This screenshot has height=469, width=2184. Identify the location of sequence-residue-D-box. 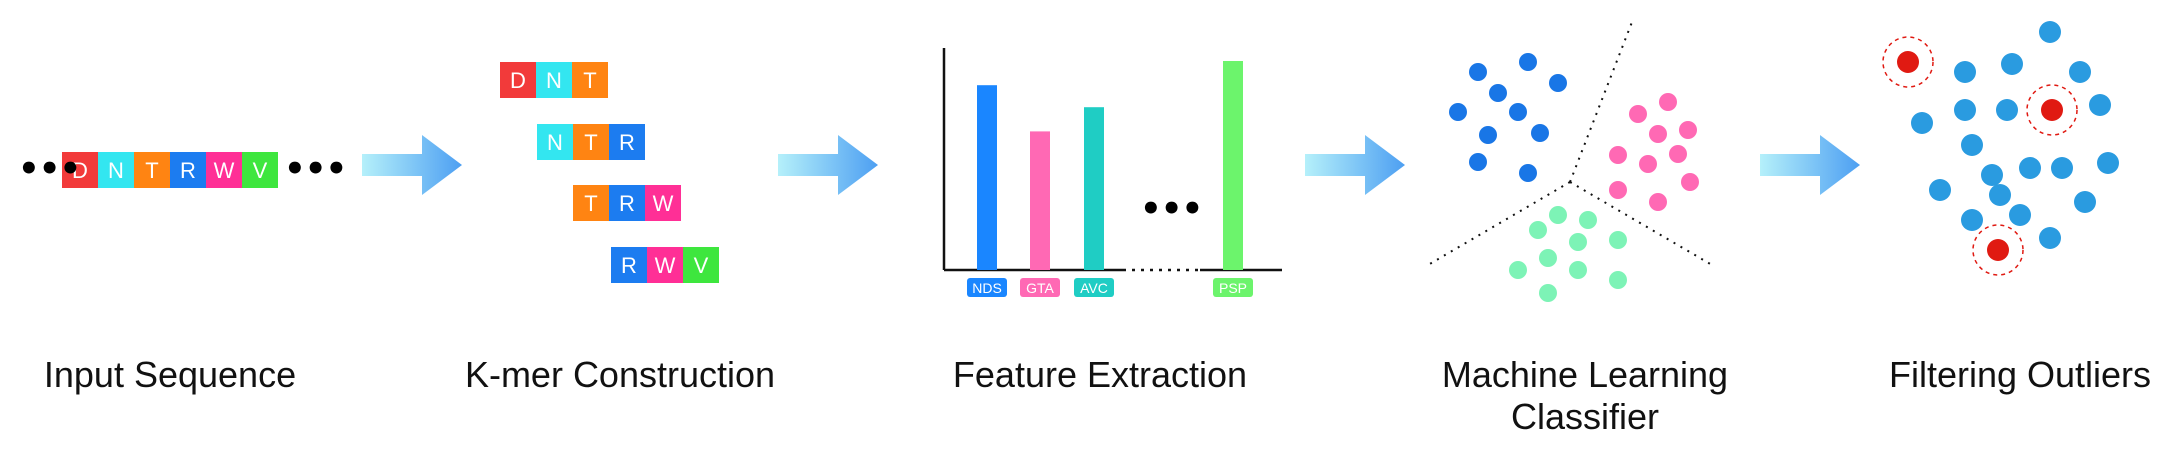
(80, 170).